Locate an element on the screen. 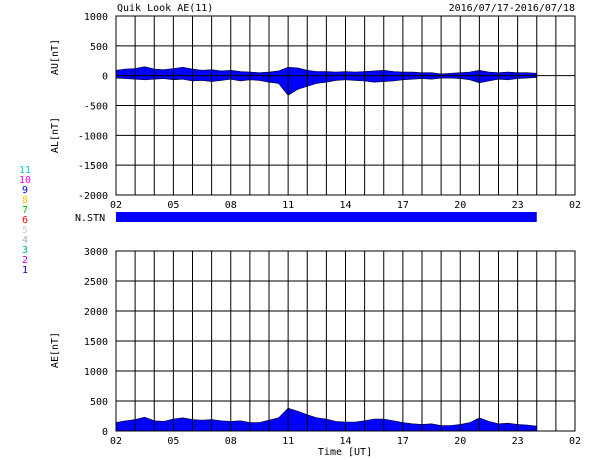 The height and width of the screenshot is (460, 590). y-tick-label: -1500 is located at coordinates (93, 166).